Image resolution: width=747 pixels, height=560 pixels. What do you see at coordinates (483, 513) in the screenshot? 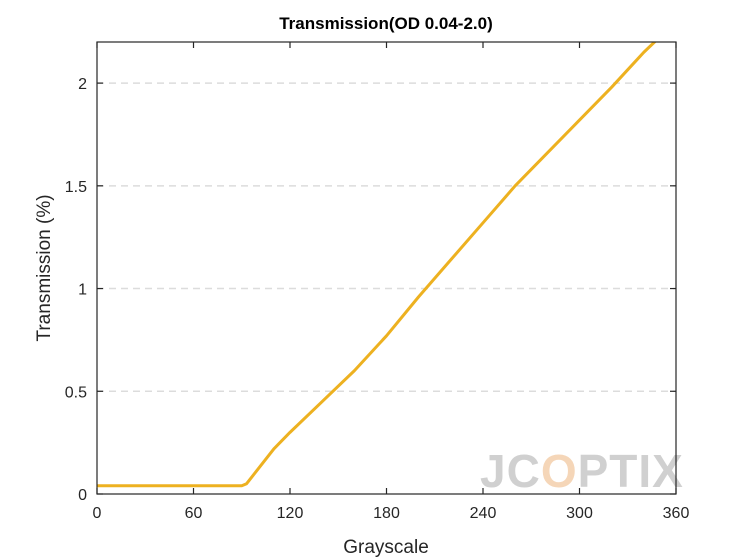
I see `x-tick-label-4: 240` at bounding box center [483, 513].